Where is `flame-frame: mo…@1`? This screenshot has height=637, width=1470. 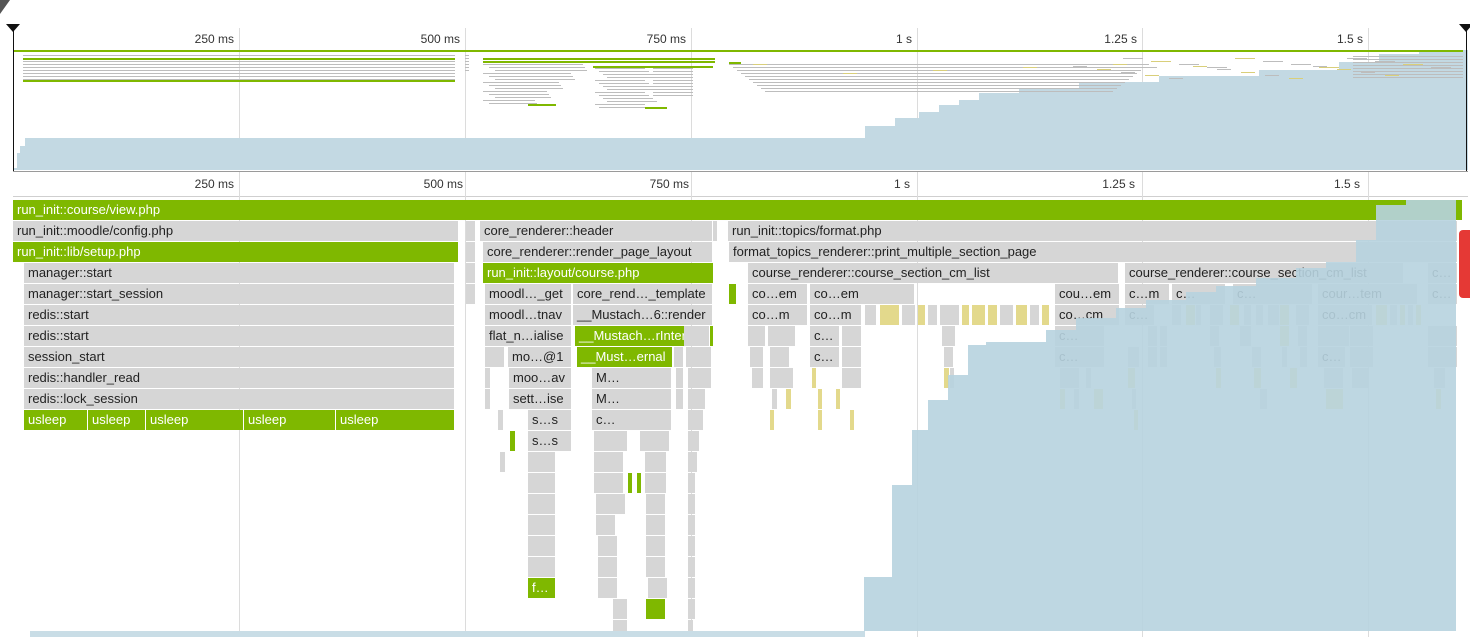
flame-frame: mo…@1 is located at coordinates (540, 357).